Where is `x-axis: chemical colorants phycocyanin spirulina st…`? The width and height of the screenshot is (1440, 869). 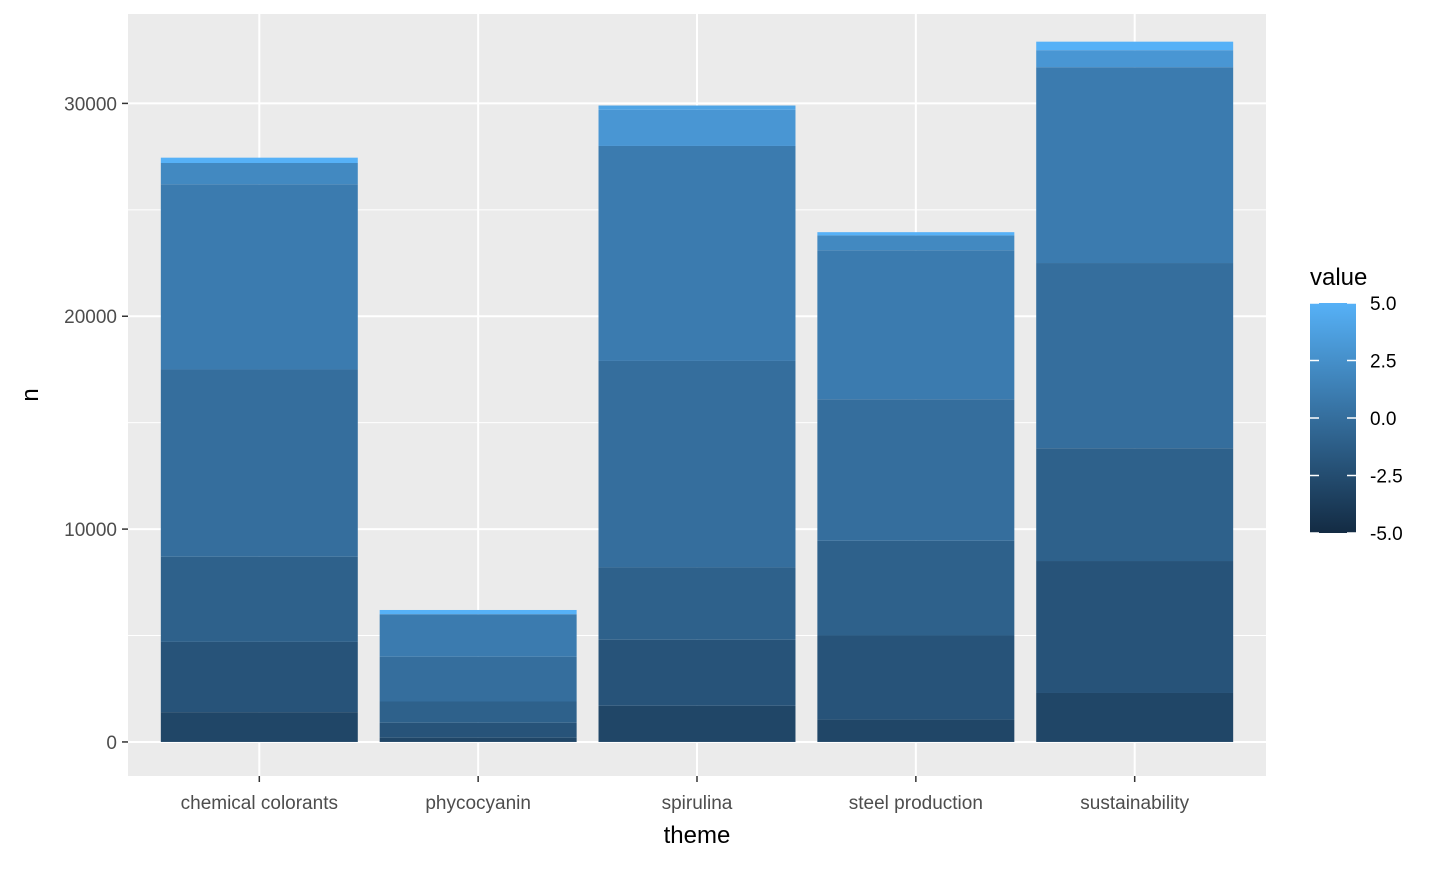
x-axis: chemical colorants phycocyanin spirulina st… is located at coordinates (685, 795).